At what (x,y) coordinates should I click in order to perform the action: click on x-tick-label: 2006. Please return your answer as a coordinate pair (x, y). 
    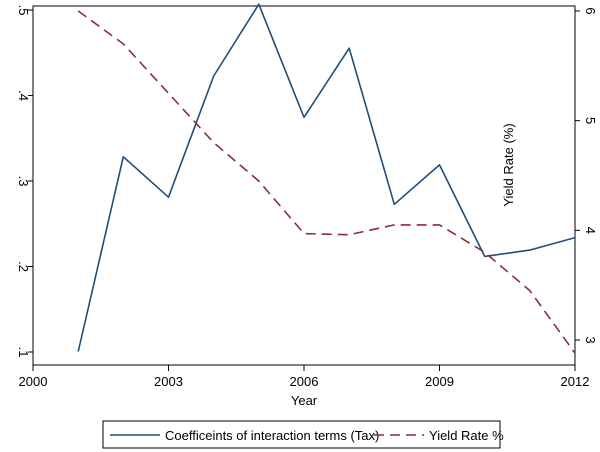
    Looking at the image, I should click on (304, 381).